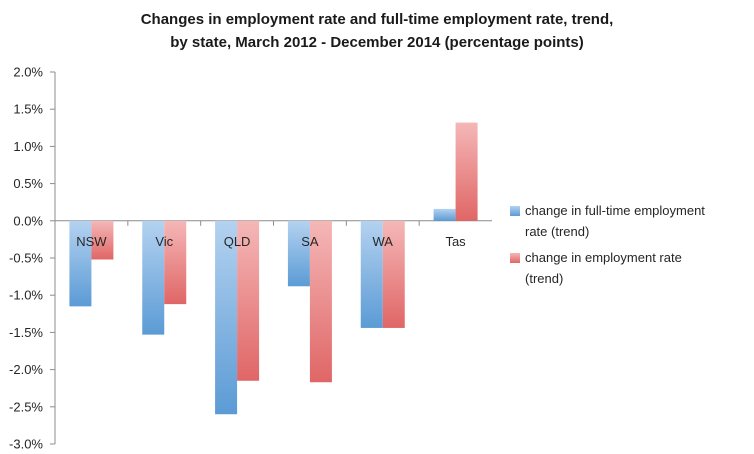 The width and height of the screenshot is (754, 454). I want to click on y-tick-label: 1.0%, so click(28, 146).